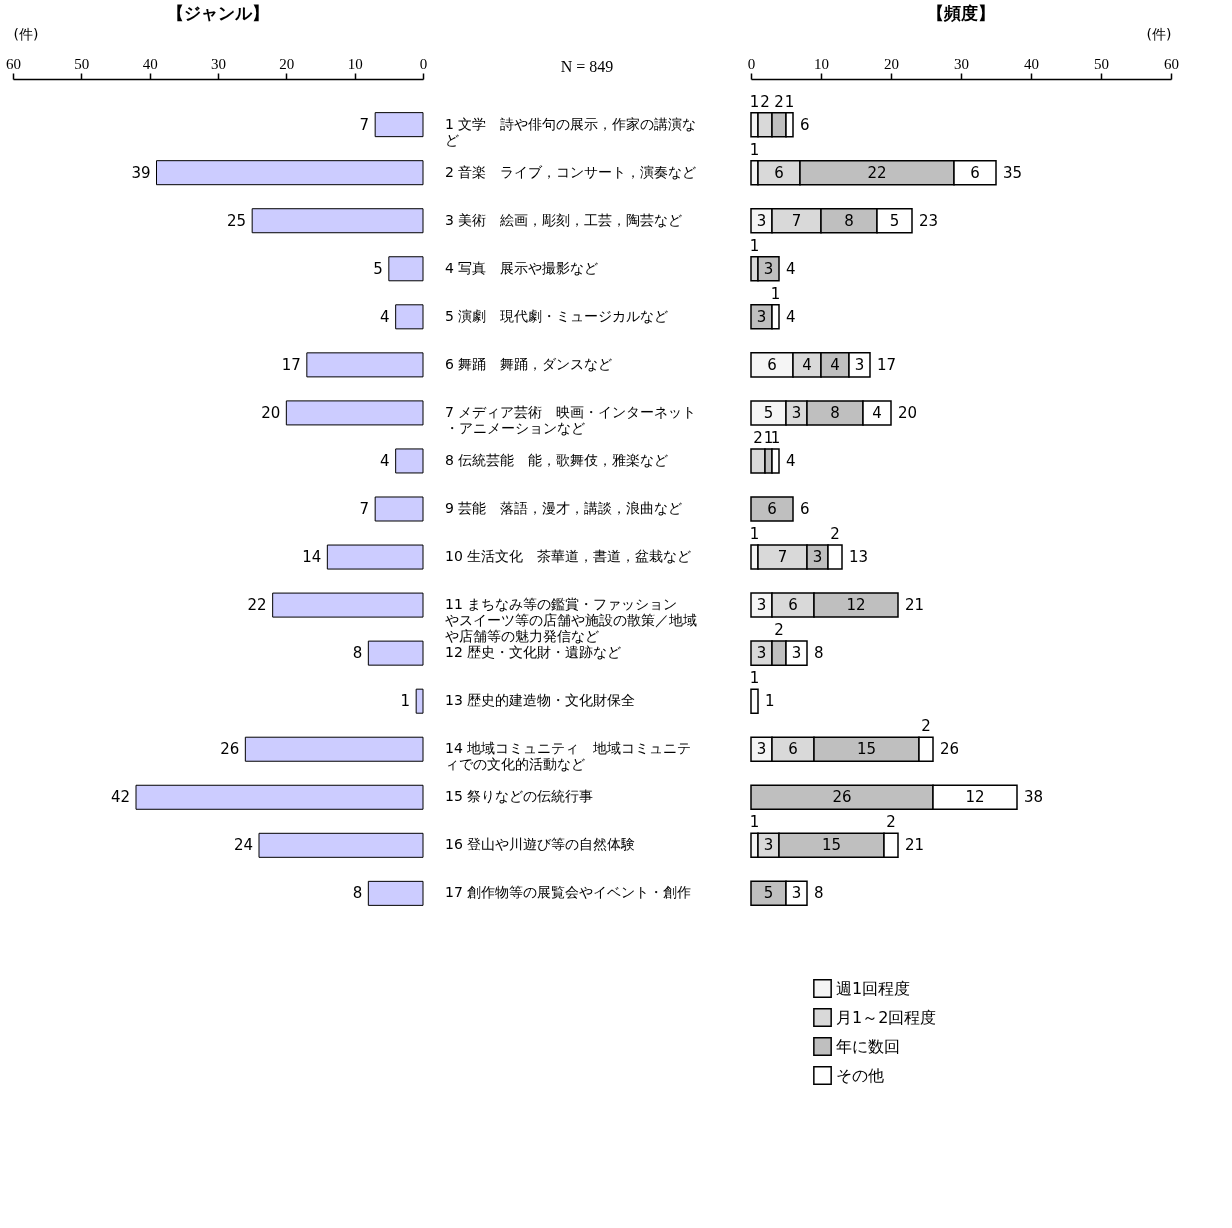 This screenshot has width=1232, height=1228. Describe the element at coordinates (13, 63) in the screenshot. I see `x-tick-label: 60` at that location.